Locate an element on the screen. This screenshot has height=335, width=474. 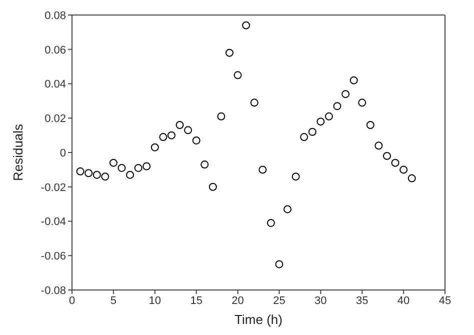
y-tick-label: -0.02 is located at coordinates (53, 188).